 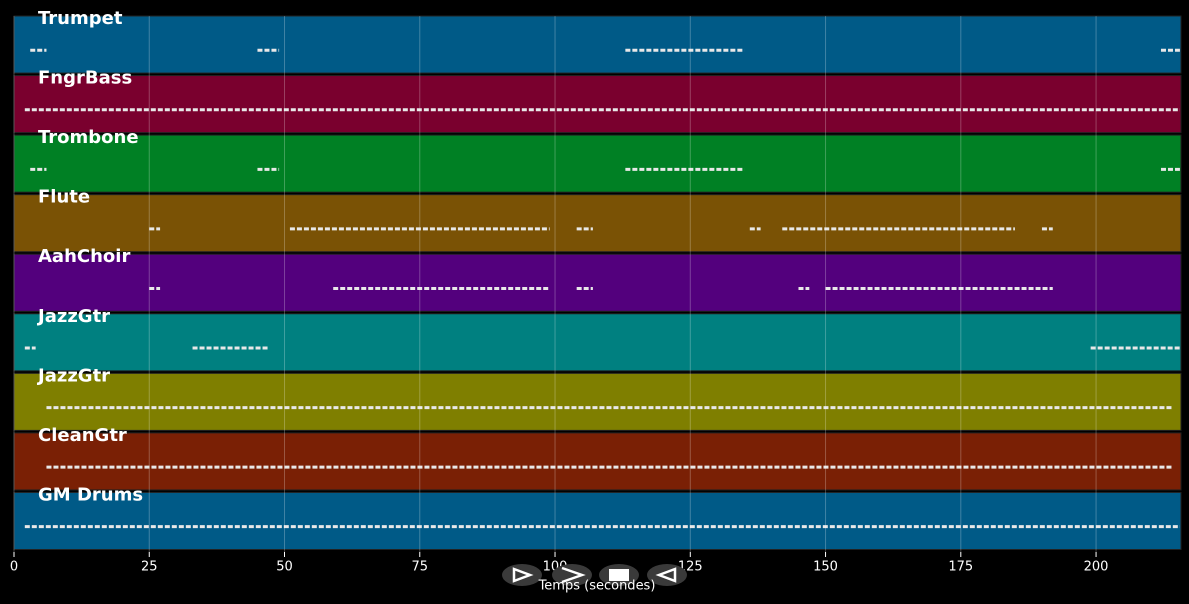 I want to click on playback-controls, so click(x=594, y=575).